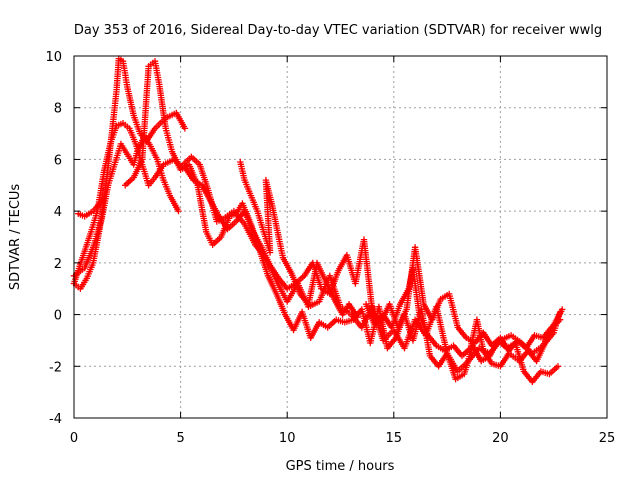 This screenshot has height=480, width=640. I want to click on y-tick-label: 8, so click(58, 109).